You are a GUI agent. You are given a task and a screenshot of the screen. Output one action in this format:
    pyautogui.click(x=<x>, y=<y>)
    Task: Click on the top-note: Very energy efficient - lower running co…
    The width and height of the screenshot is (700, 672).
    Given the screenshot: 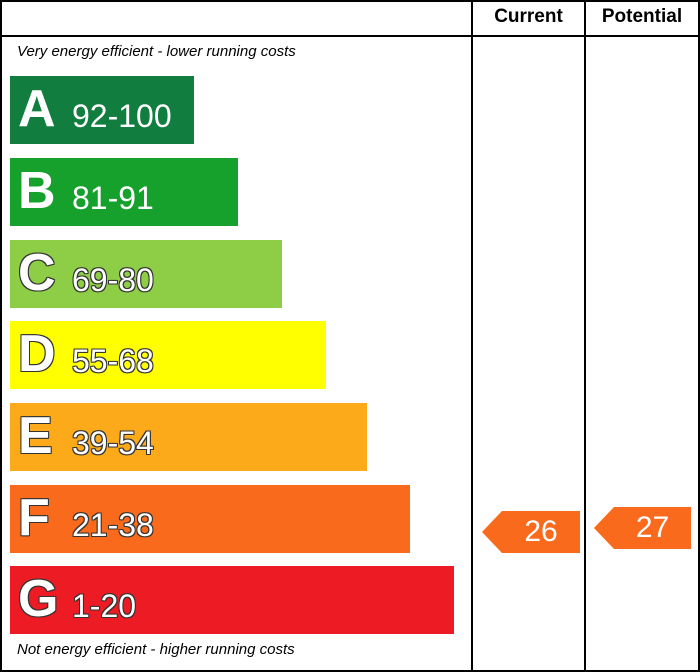 What is the action you would take?
    pyautogui.click(x=156, y=51)
    